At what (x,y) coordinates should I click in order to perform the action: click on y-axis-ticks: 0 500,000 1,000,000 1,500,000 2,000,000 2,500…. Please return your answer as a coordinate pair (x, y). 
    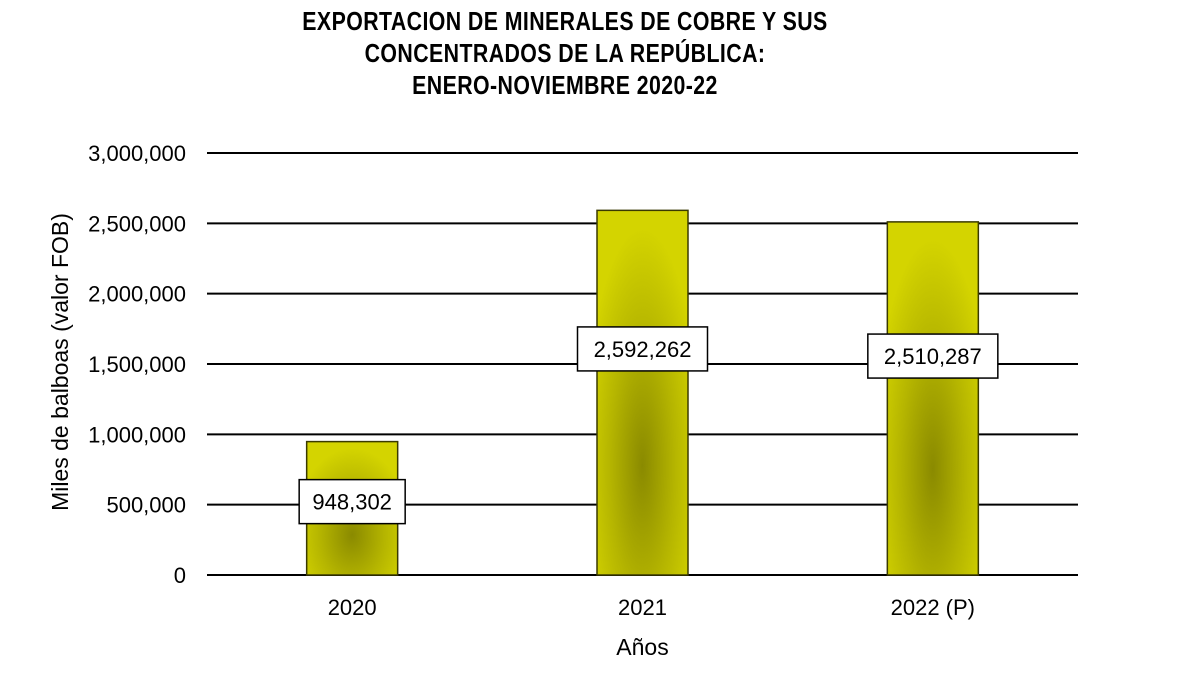
    Looking at the image, I should click on (137, 364).